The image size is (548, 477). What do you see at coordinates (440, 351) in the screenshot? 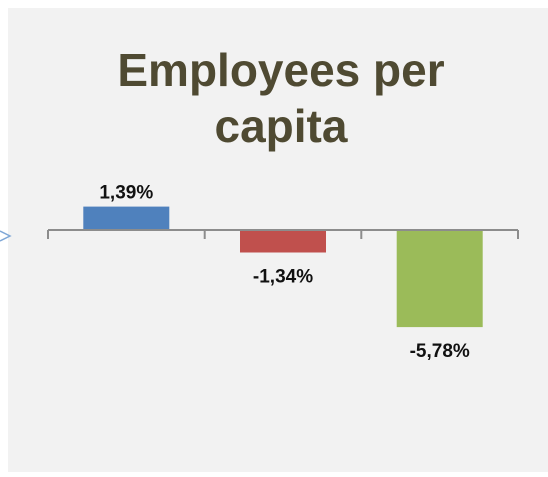
I see `data-label-3: -5,78%` at bounding box center [440, 351].